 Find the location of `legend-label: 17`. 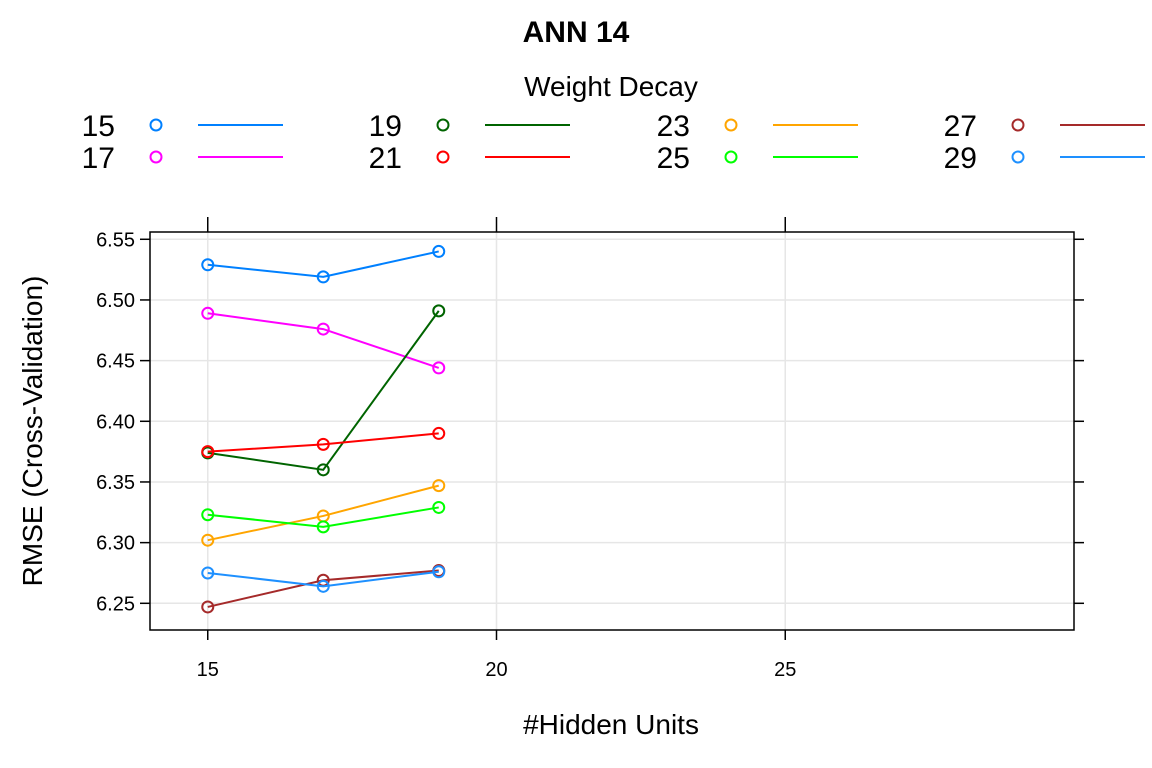

legend-label: 17 is located at coordinates (98, 158).